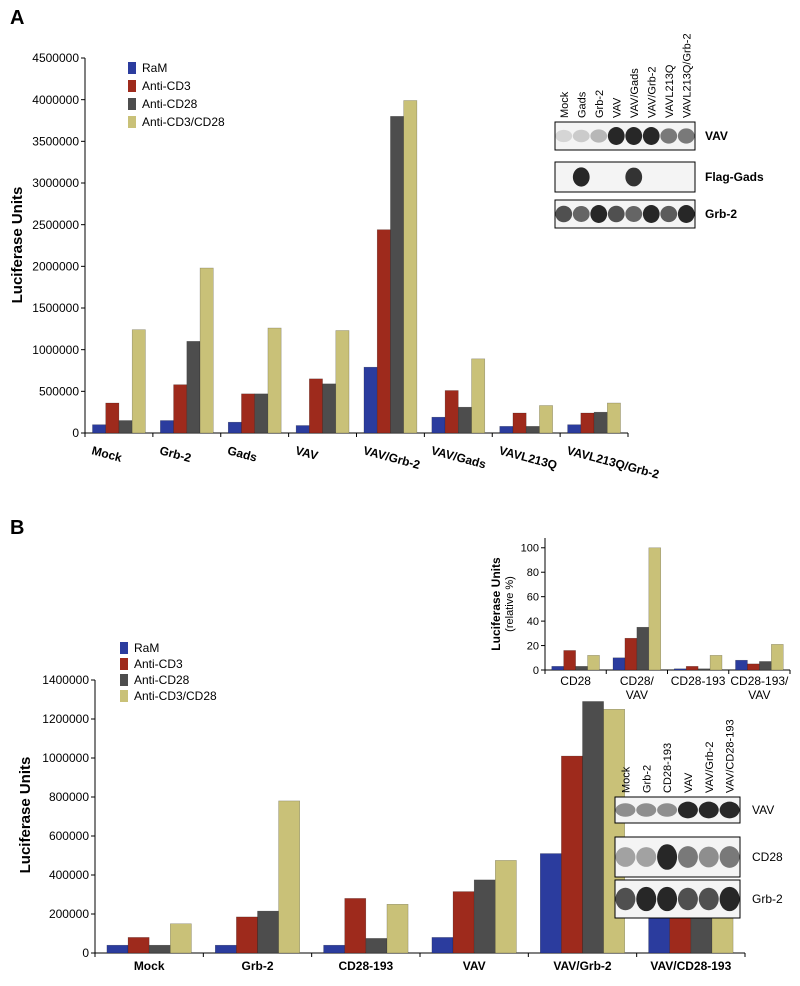 This screenshot has height=986, width=800. Describe the element at coordinates (107, 454) in the screenshot. I see `x-tick-label: Mock` at that location.